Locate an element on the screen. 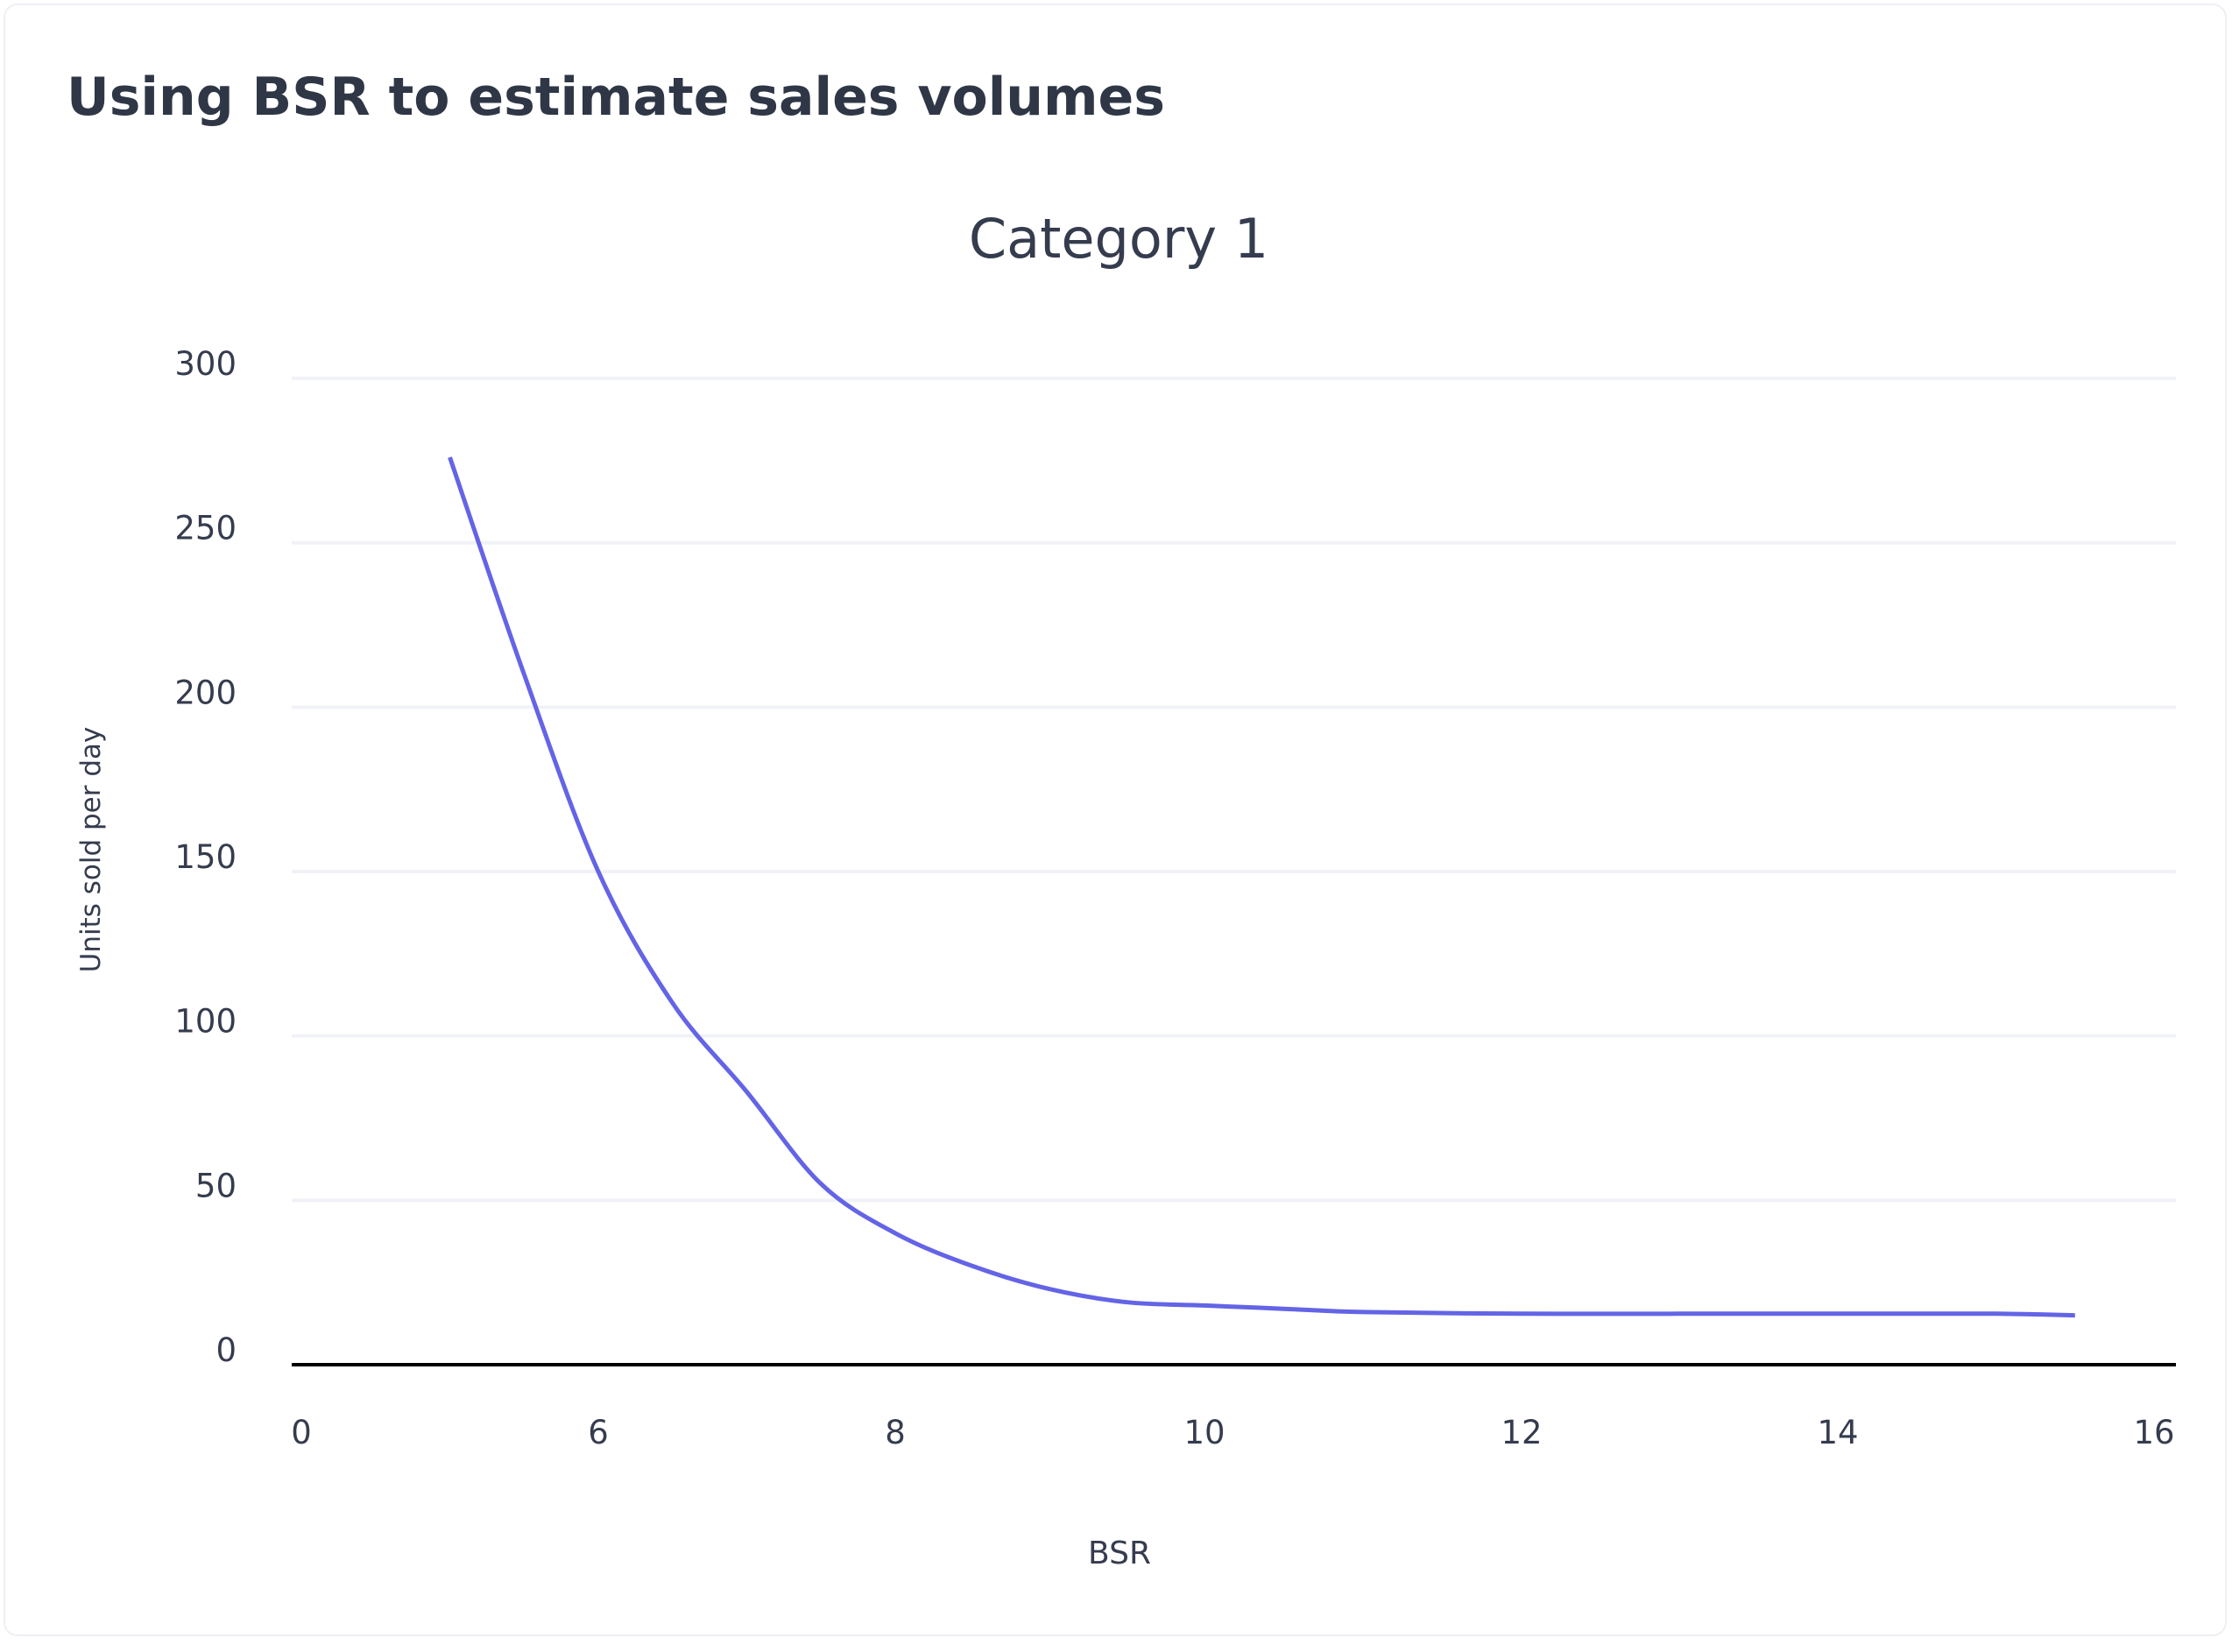 The width and height of the screenshot is (2239, 1652). y-axis-label: Units sold per day is located at coordinates (91, 850).